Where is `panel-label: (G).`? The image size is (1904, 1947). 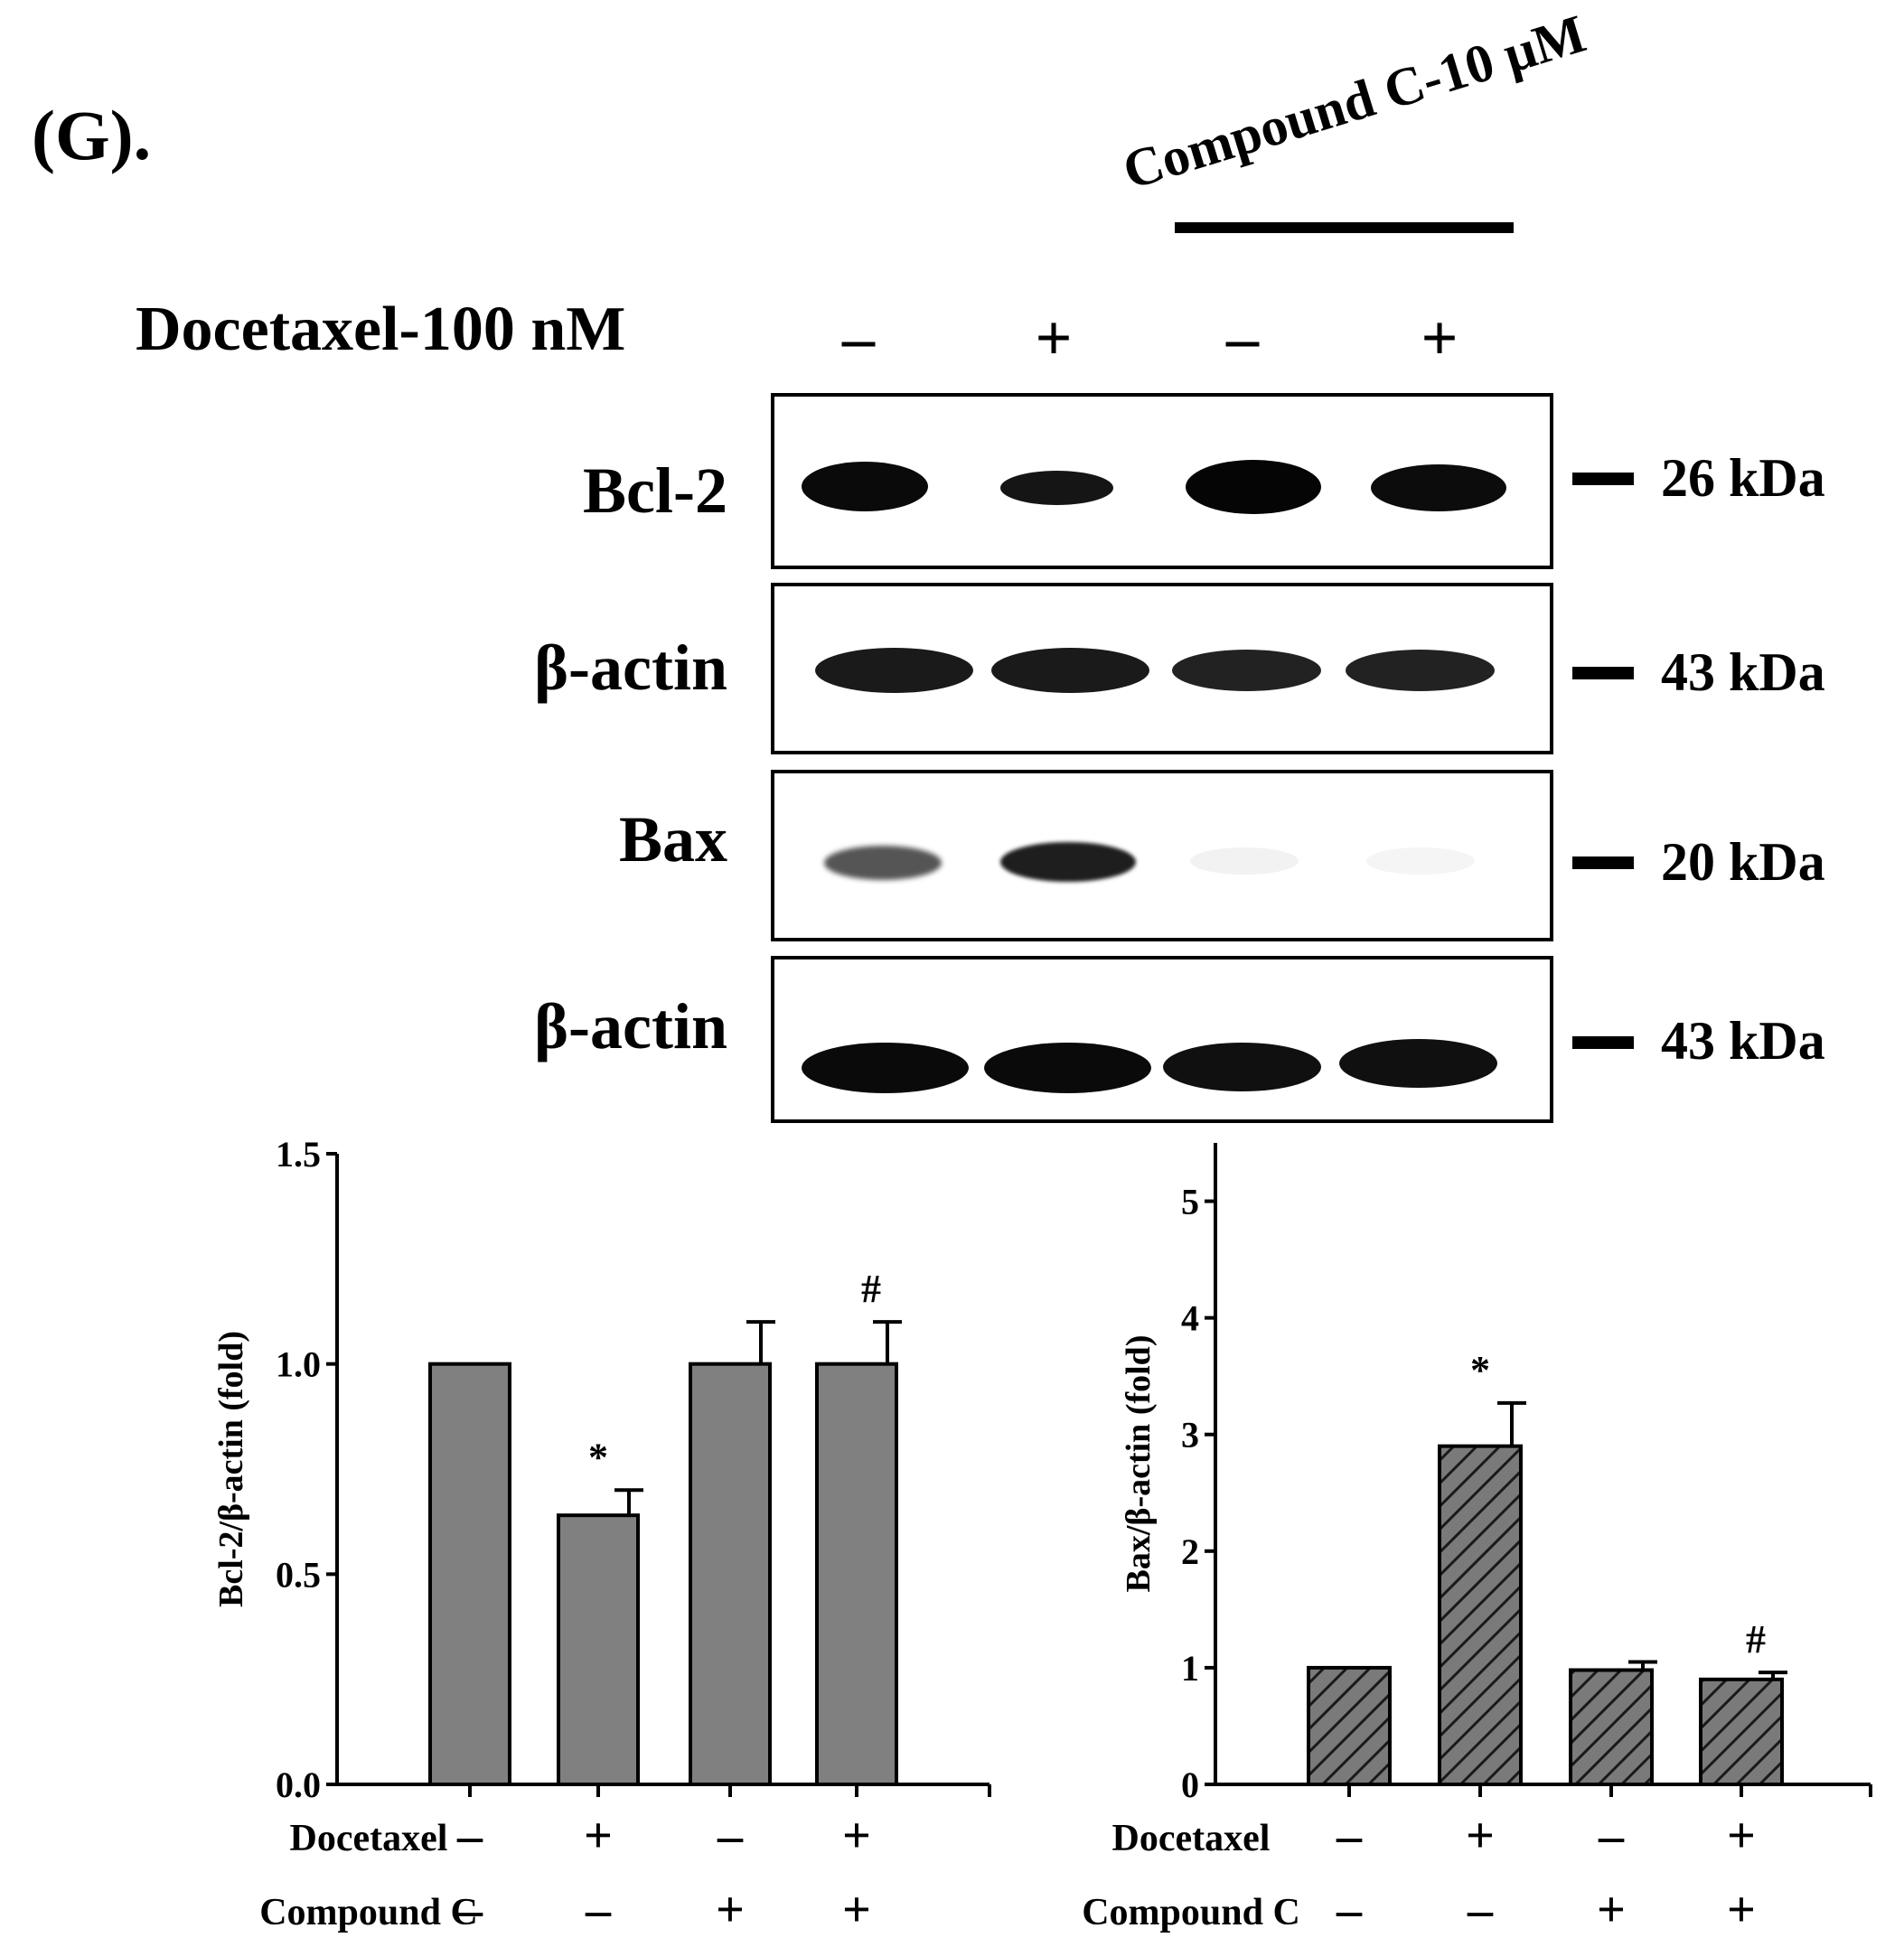
panel-label: (G). is located at coordinates (92, 135).